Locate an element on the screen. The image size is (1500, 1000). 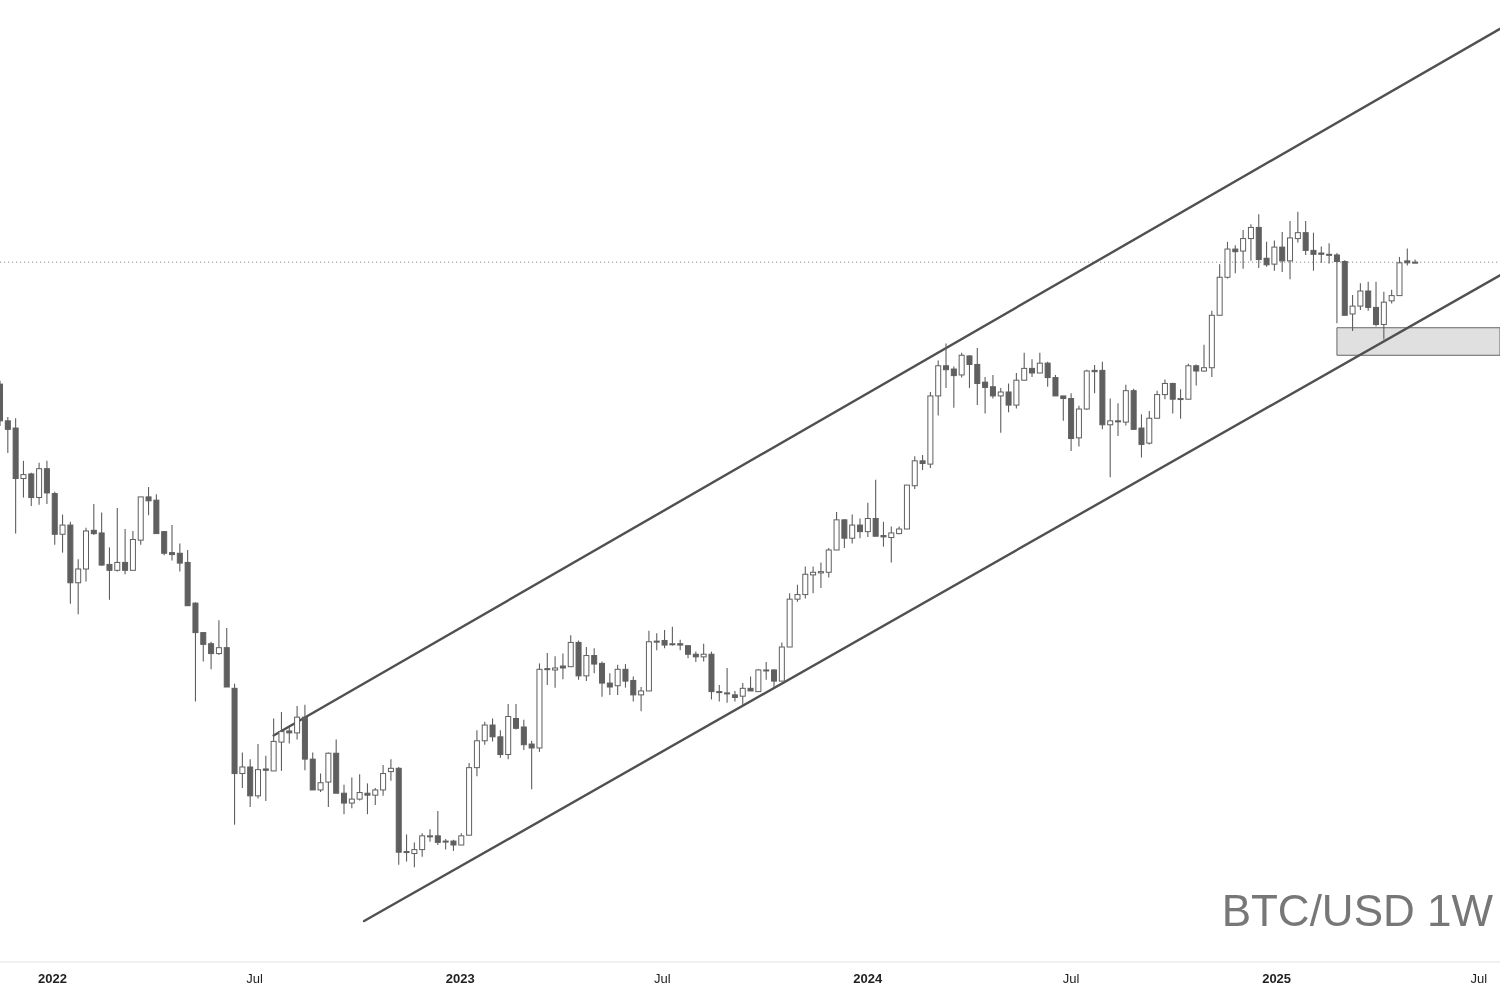
text: BTC/USD 1W is located at coordinates (1357, 910).